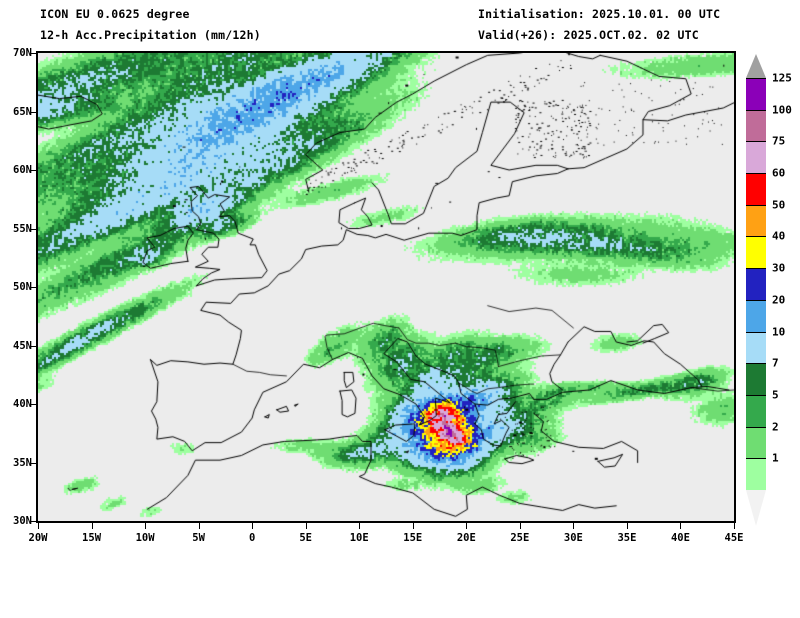 This screenshot has height=618, width=800. What do you see at coordinates (599, 14) in the screenshot?
I see `initialisation-time: Initialisation: 2025.10.01. 00 UTC` at bounding box center [599, 14].